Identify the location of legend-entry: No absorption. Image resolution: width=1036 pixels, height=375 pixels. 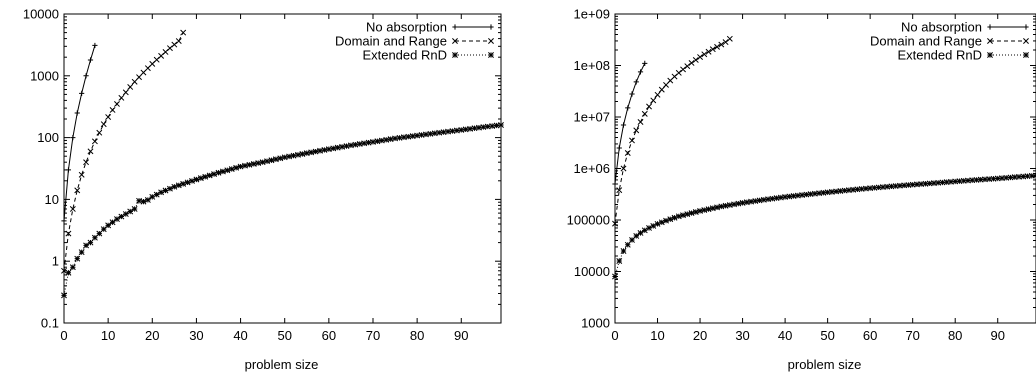
(430, 27).